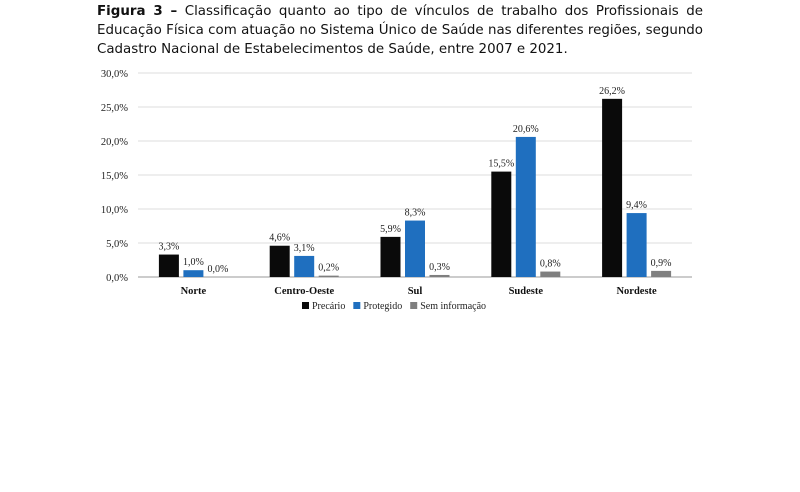  What do you see at coordinates (168, 247) in the screenshot?
I see `data-label: 3,3%` at bounding box center [168, 247].